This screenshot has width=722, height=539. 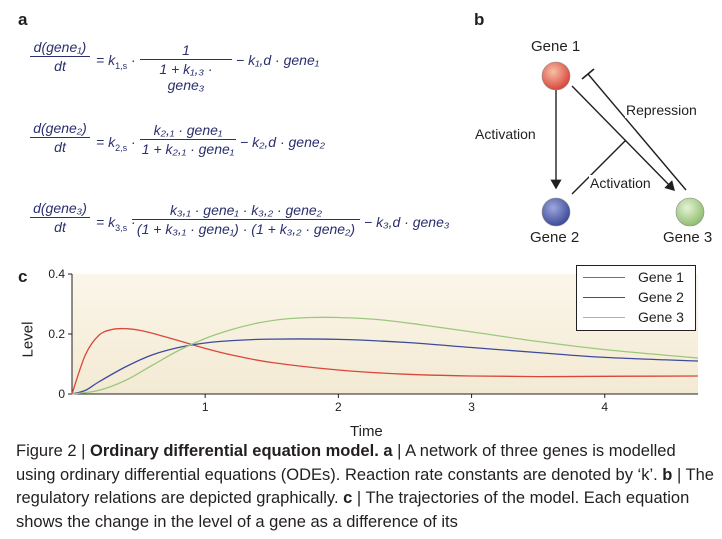 What do you see at coordinates (348, 498) in the screenshot?
I see `caption-c-label: c` at bounding box center [348, 498].